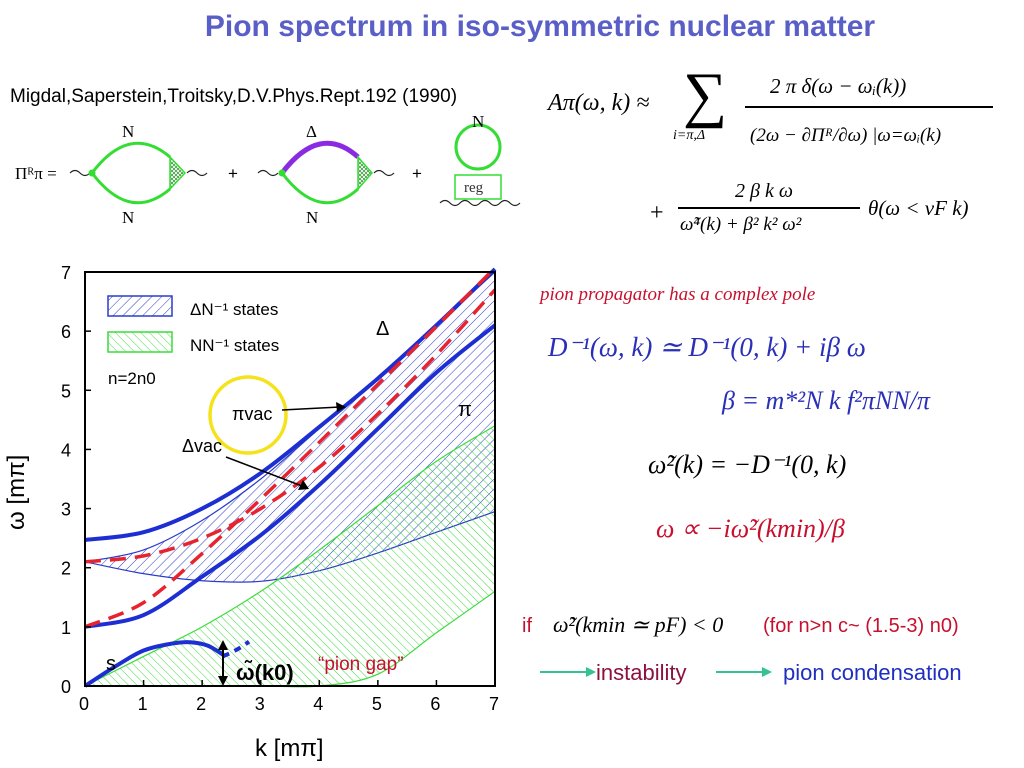 The height and width of the screenshot is (768, 1024). Describe the element at coordinates (66, 510) in the screenshot. I see `y-tick-label: 3` at that location.